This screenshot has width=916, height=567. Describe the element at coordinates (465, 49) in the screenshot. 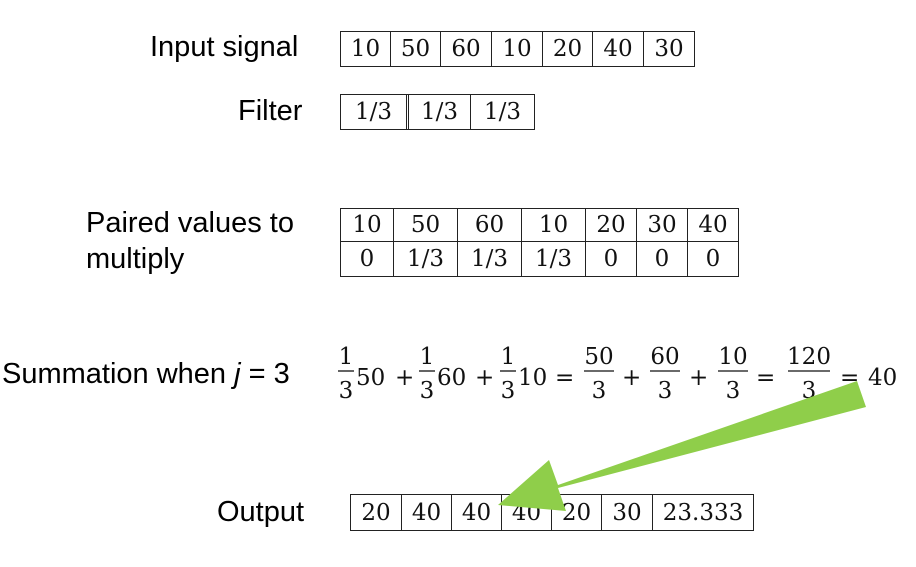

I see `input-signal-cell: 60` at that location.